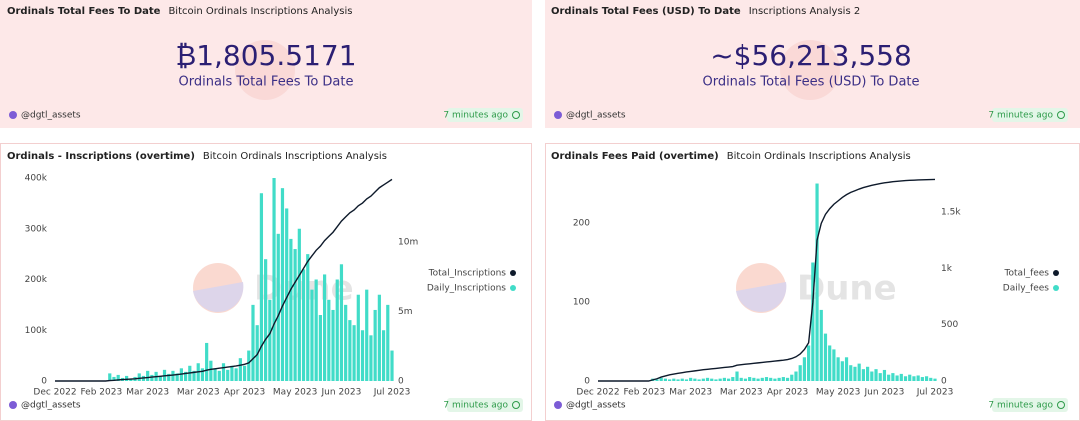 This screenshot has height=421, width=1080. What do you see at coordinates (761, 297) in the screenshot?
I see `watermark-logo` at bounding box center [761, 297].